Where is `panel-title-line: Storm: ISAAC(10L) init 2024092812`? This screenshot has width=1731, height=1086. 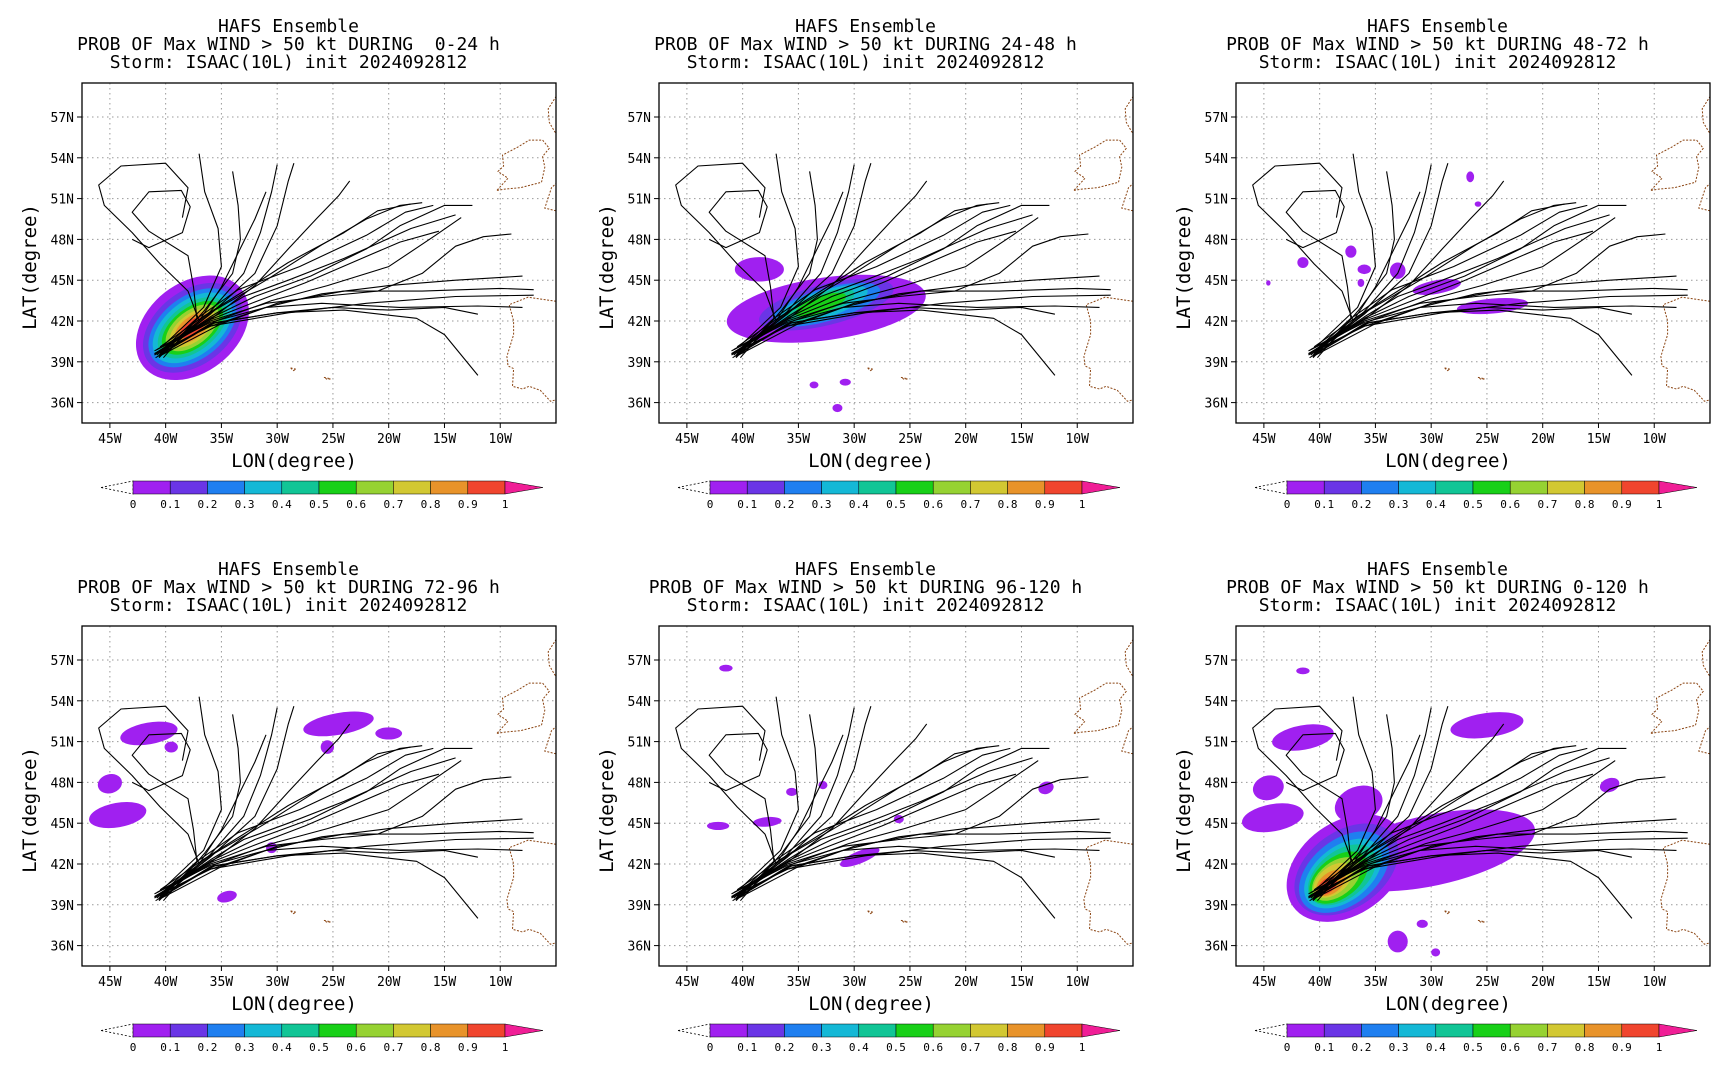 panel-title-line: Storm: ISAAC(10L) init 2024092812 is located at coordinates (1437, 605).